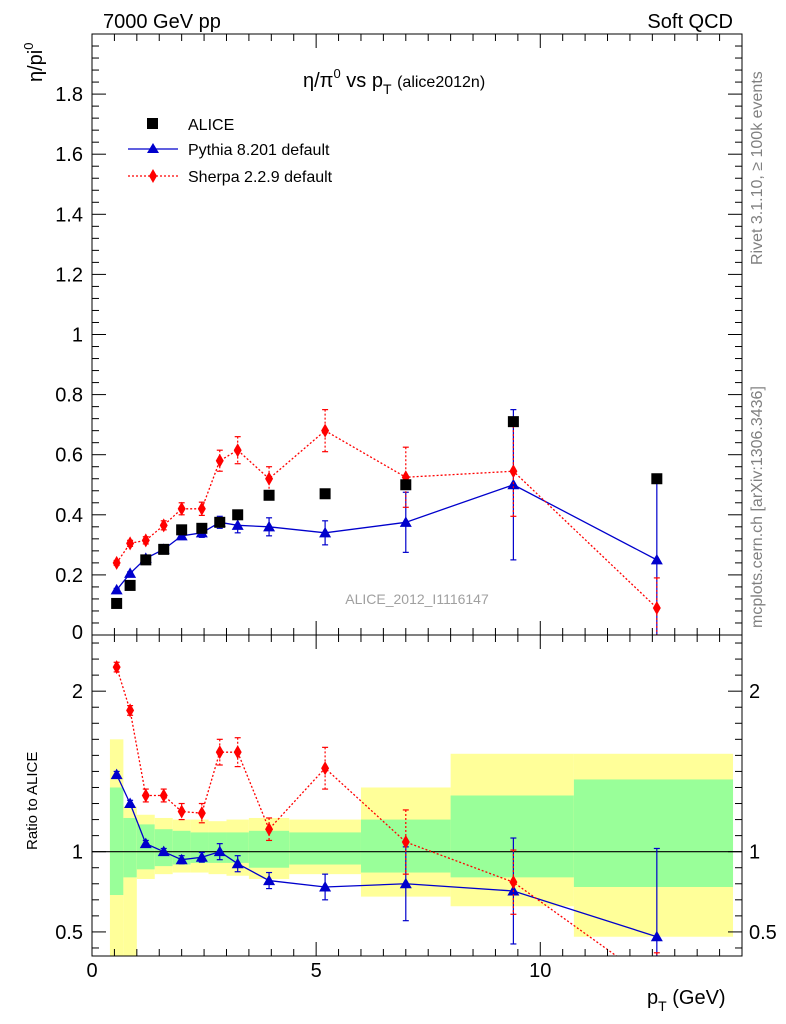  I want to click on ratio-y-tick-label-right: 0.5, so click(763, 933).